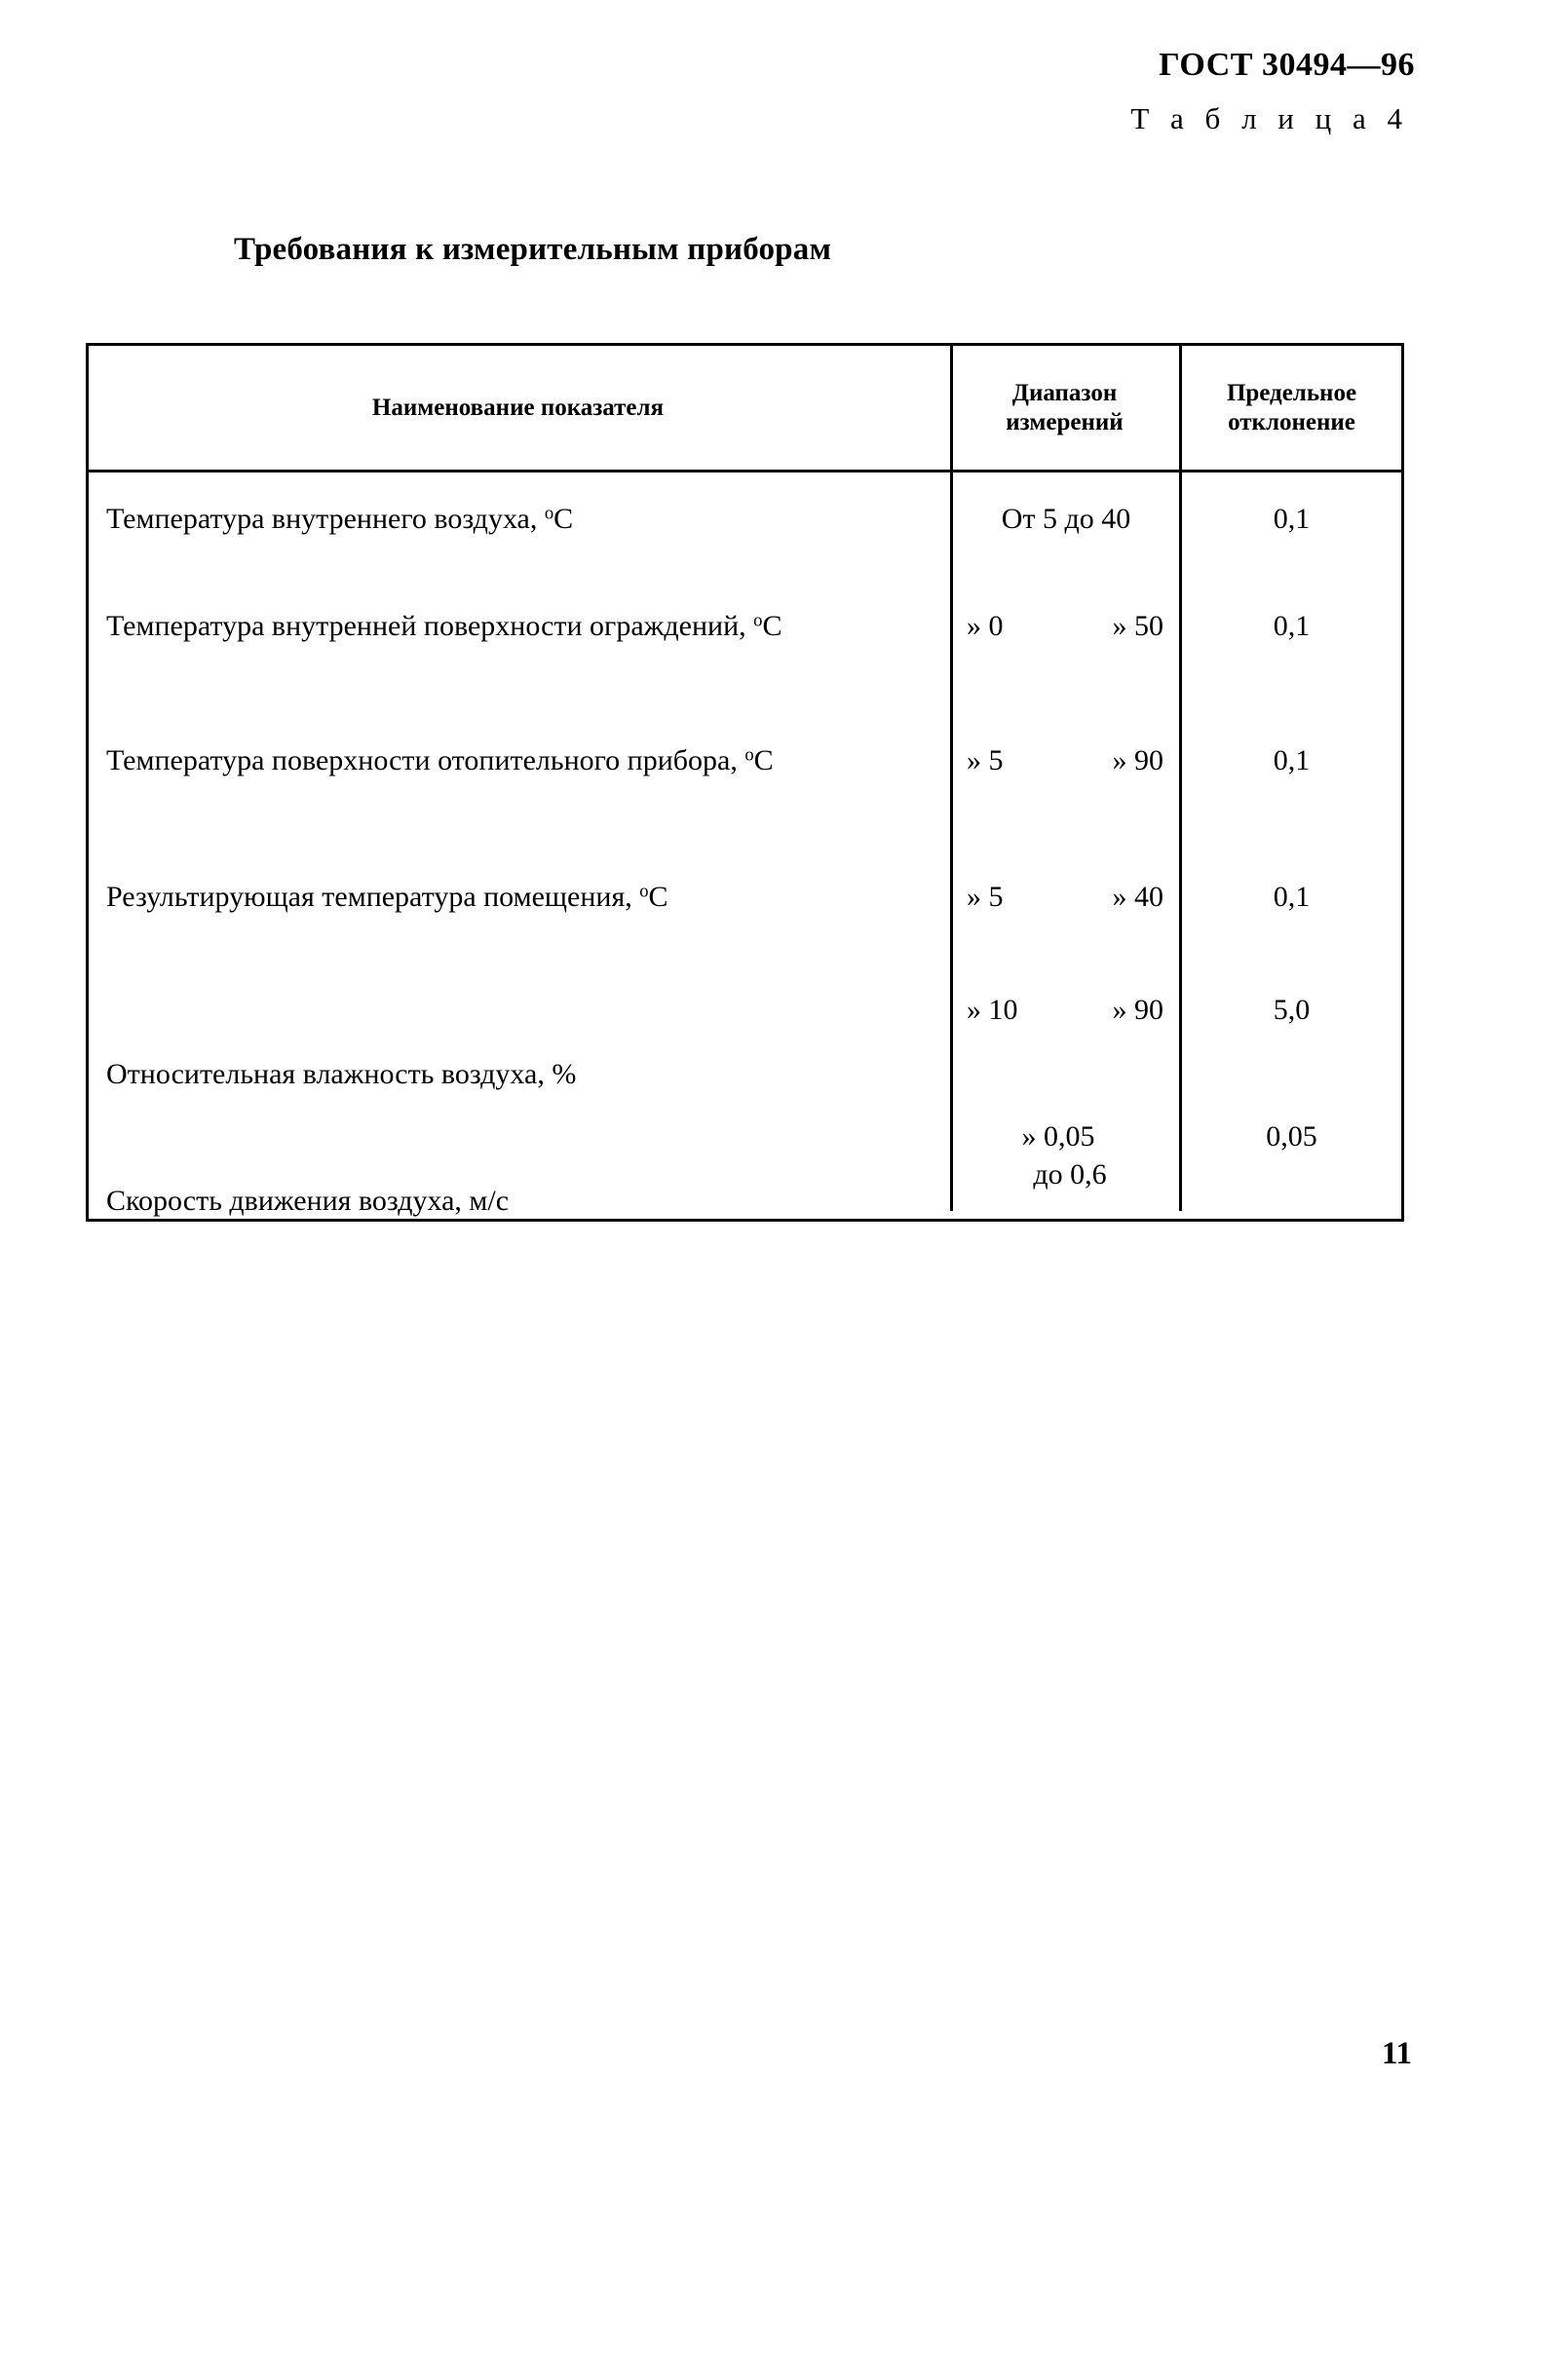 This screenshot has width=1563, height=2380. What do you see at coordinates (1291, 1136) in the screenshot?
I see `row-deviation-value: 0,05` at bounding box center [1291, 1136].